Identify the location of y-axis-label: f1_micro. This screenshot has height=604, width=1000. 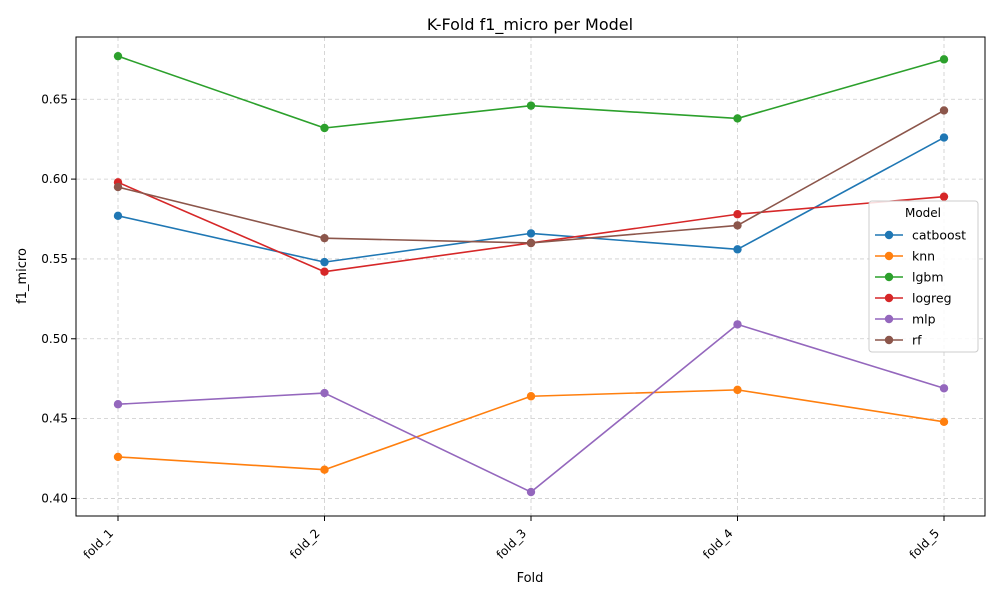
(22, 276).